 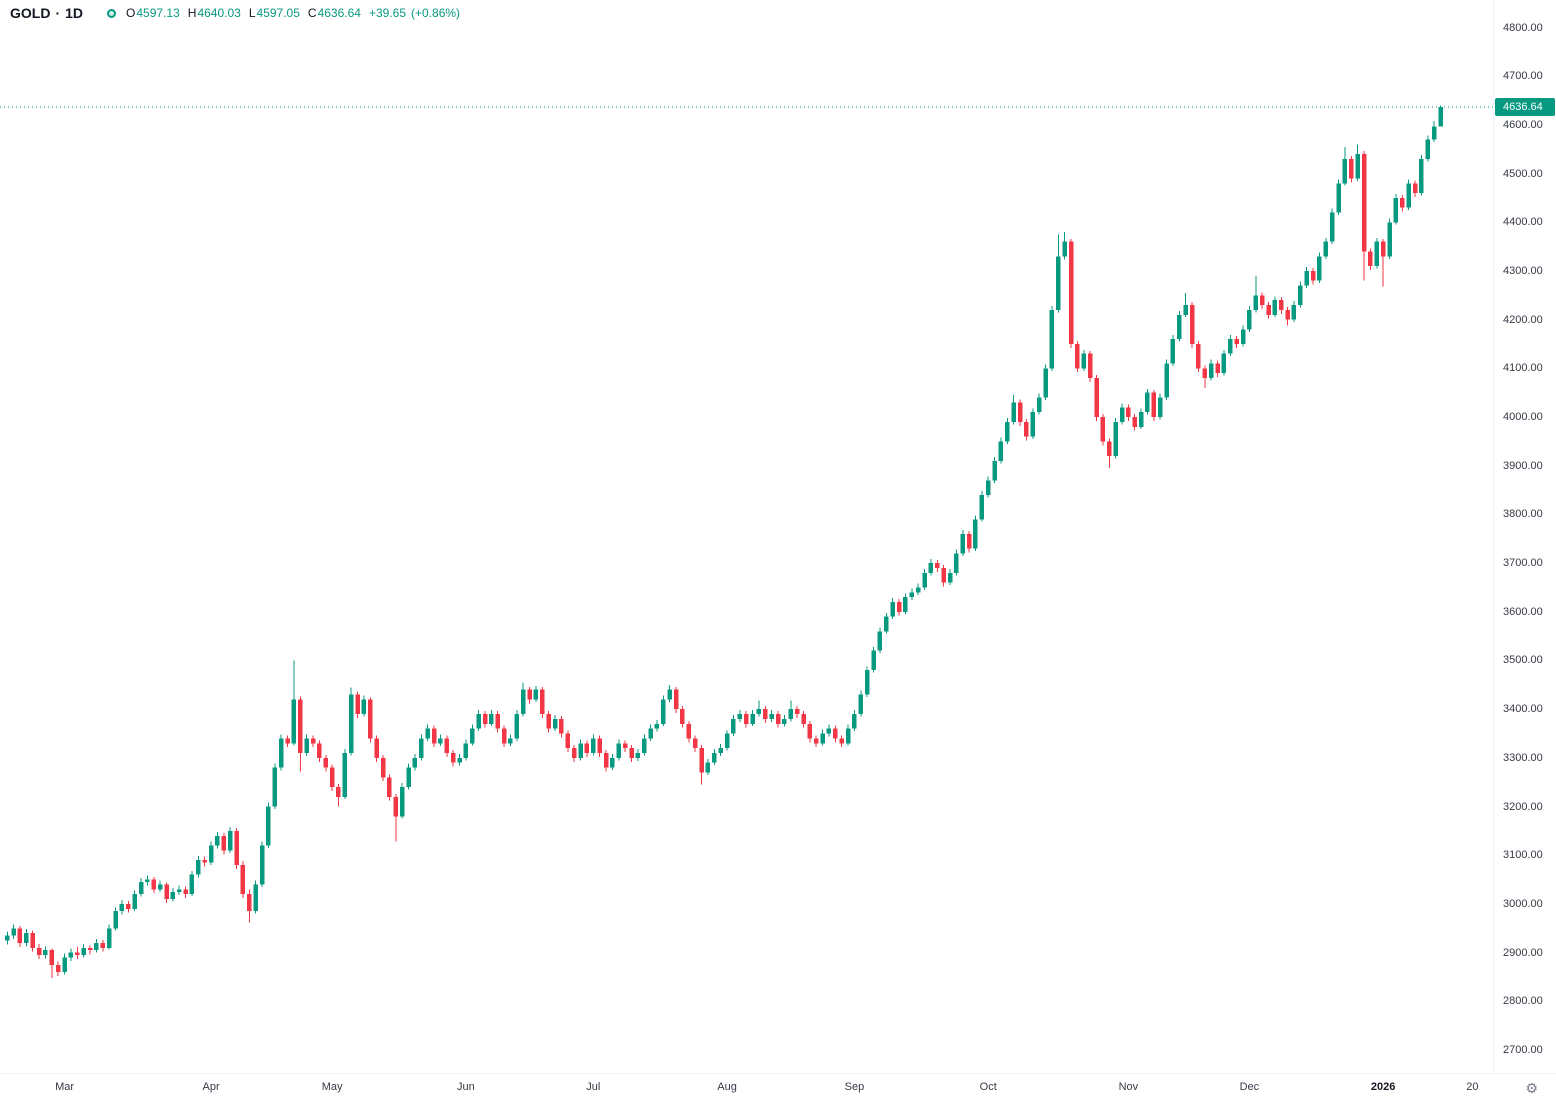 What do you see at coordinates (332, 1087) in the screenshot?
I see `time-axis-label: May` at bounding box center [332, 1087].